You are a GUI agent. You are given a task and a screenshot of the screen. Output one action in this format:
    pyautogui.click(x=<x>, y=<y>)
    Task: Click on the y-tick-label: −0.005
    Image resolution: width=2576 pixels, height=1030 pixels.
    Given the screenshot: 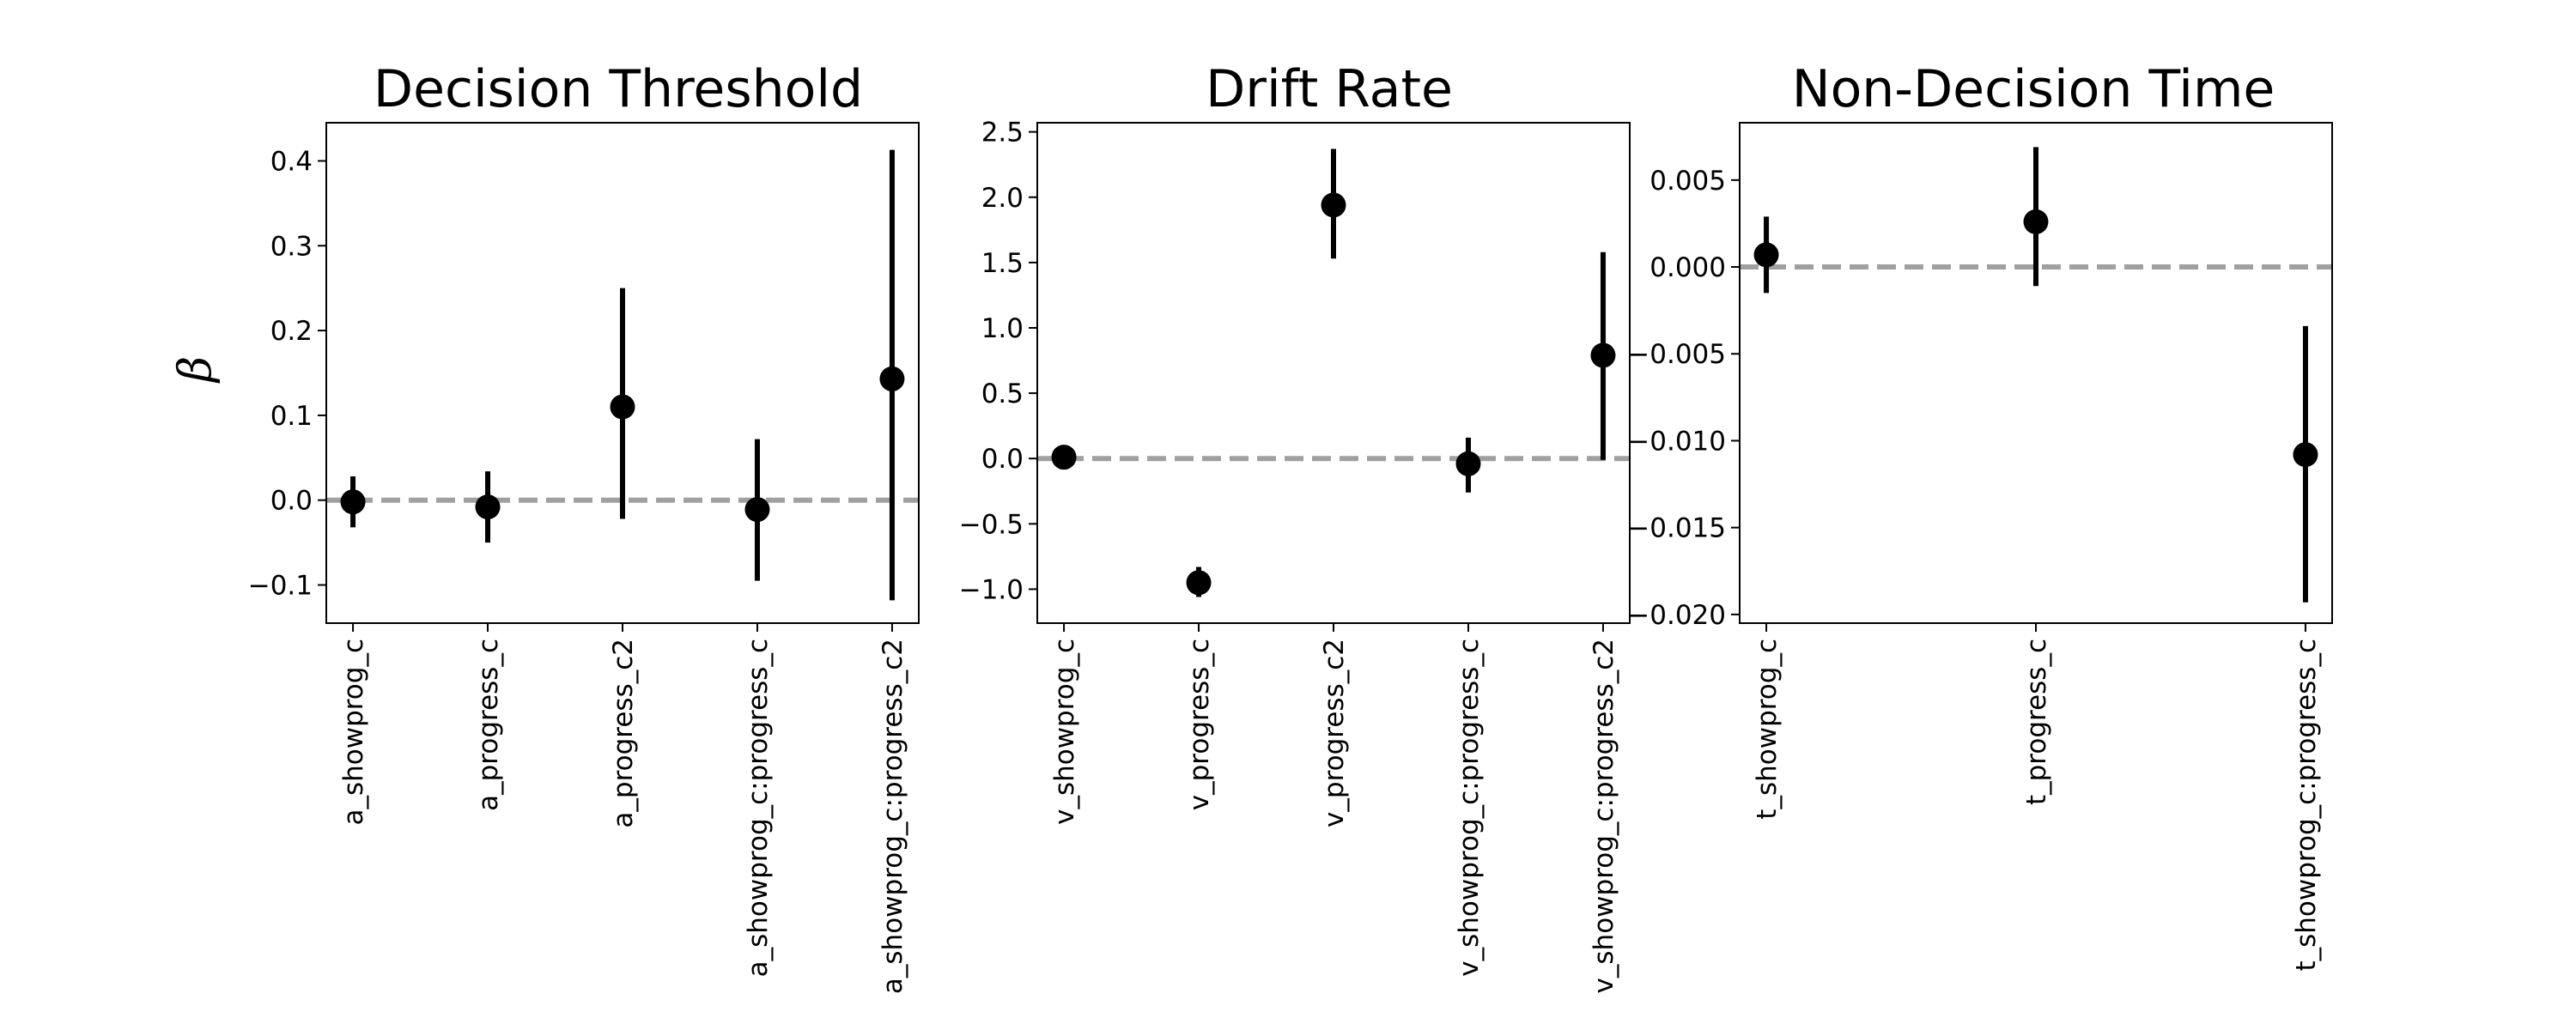 What is the action you would take?
    pyautogui.click(x=1676, y=354)
    